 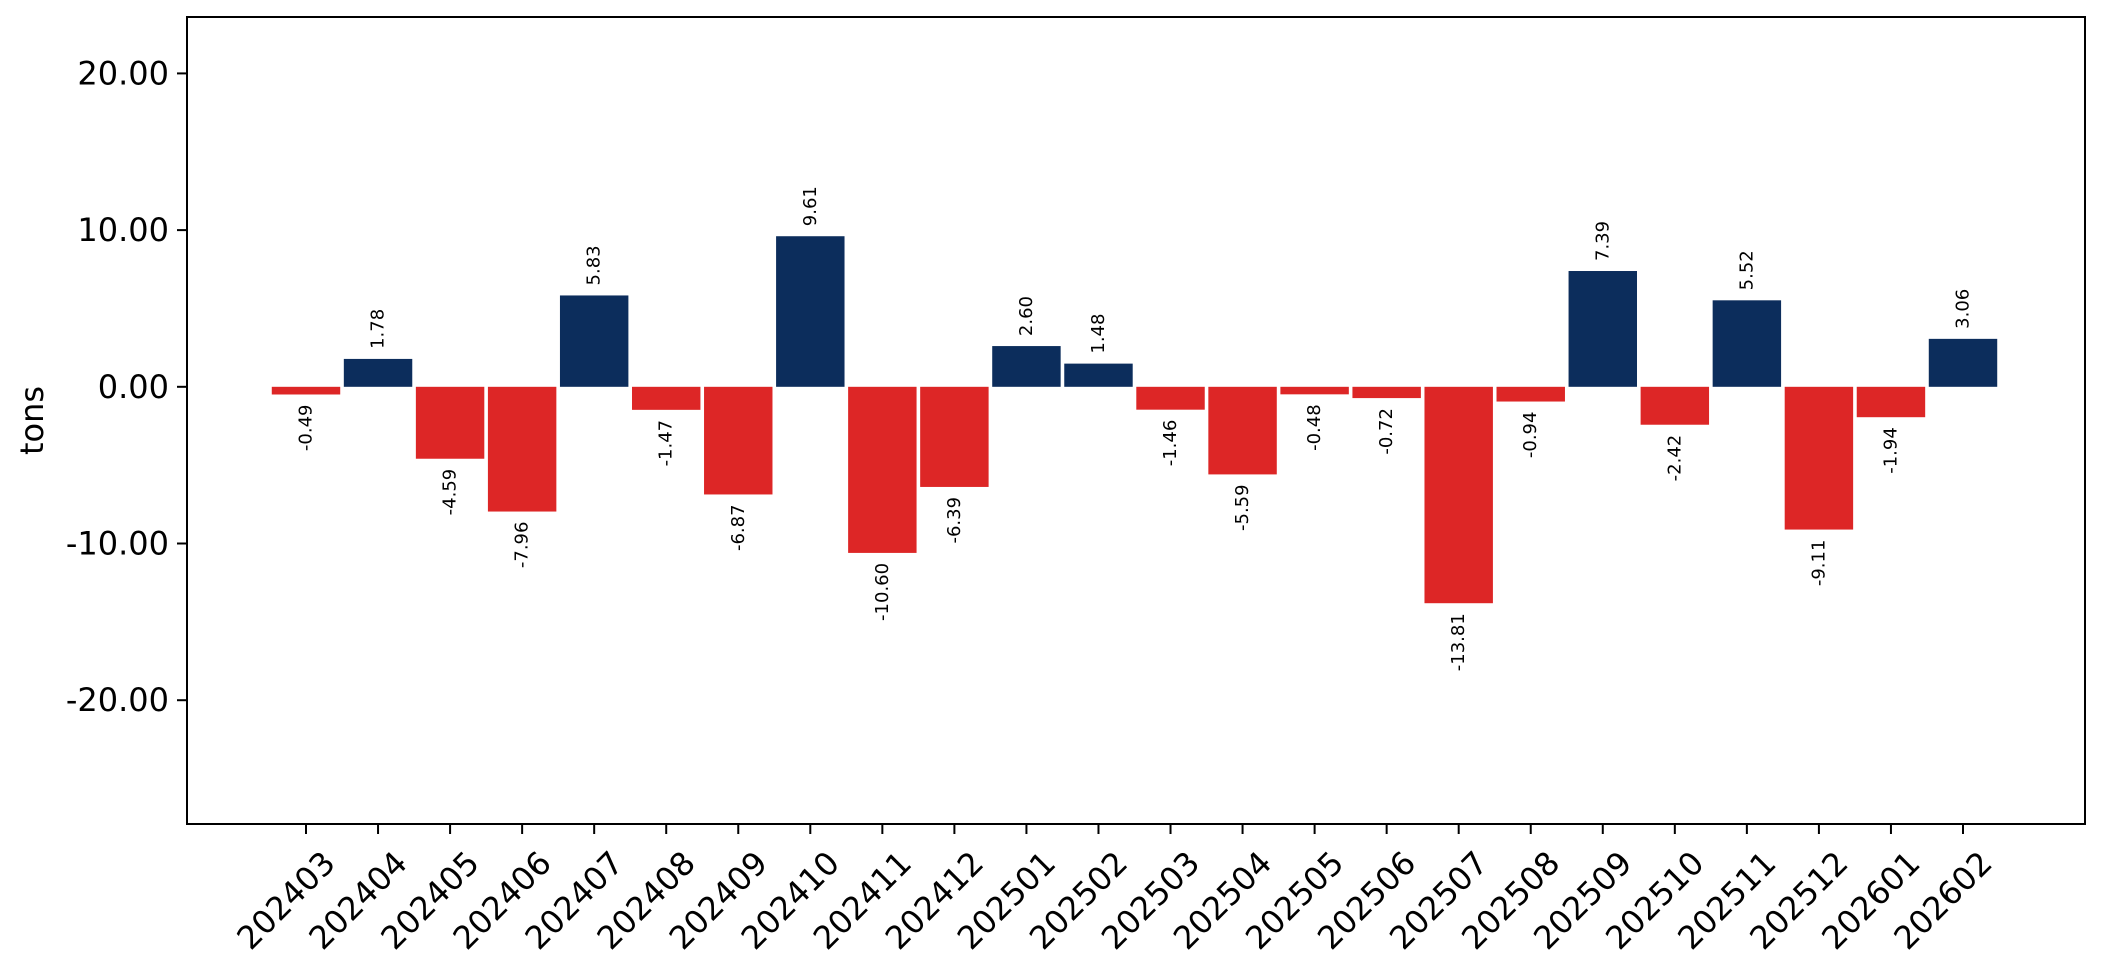 I want to click on data-label-202512: -9.11, so click(x=1818, y=563).